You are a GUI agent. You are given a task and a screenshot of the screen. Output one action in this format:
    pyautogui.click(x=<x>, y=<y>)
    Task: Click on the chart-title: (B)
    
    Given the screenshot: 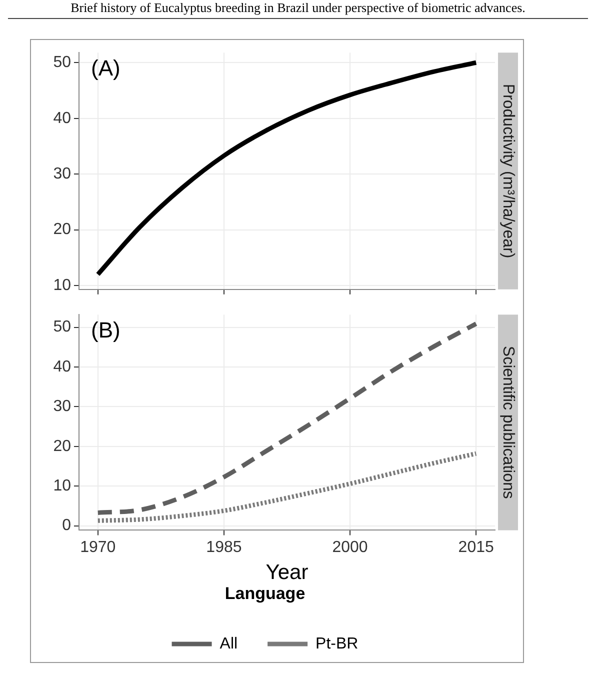 What is the action you would take?
    pyautogui.click(x=105, y=330)
    